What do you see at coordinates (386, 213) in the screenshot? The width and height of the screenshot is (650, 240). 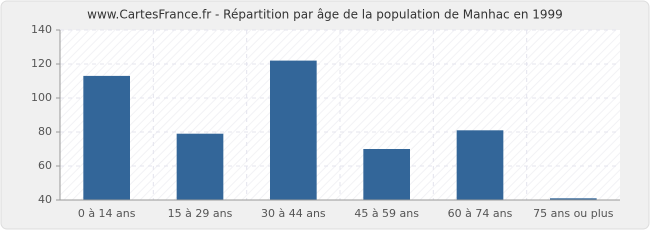 I see `x-tick-label: 45 à 59 ans` at bounding box center [386, 213].